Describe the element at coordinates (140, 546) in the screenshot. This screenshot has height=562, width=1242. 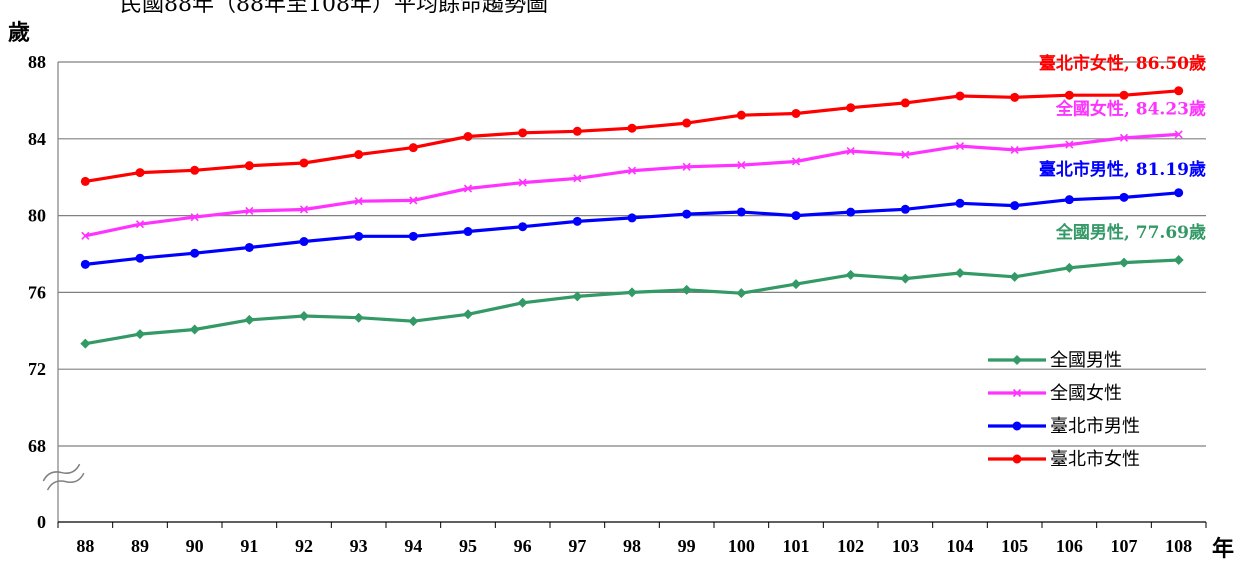
I see `x-tick-label: 89` at that location.